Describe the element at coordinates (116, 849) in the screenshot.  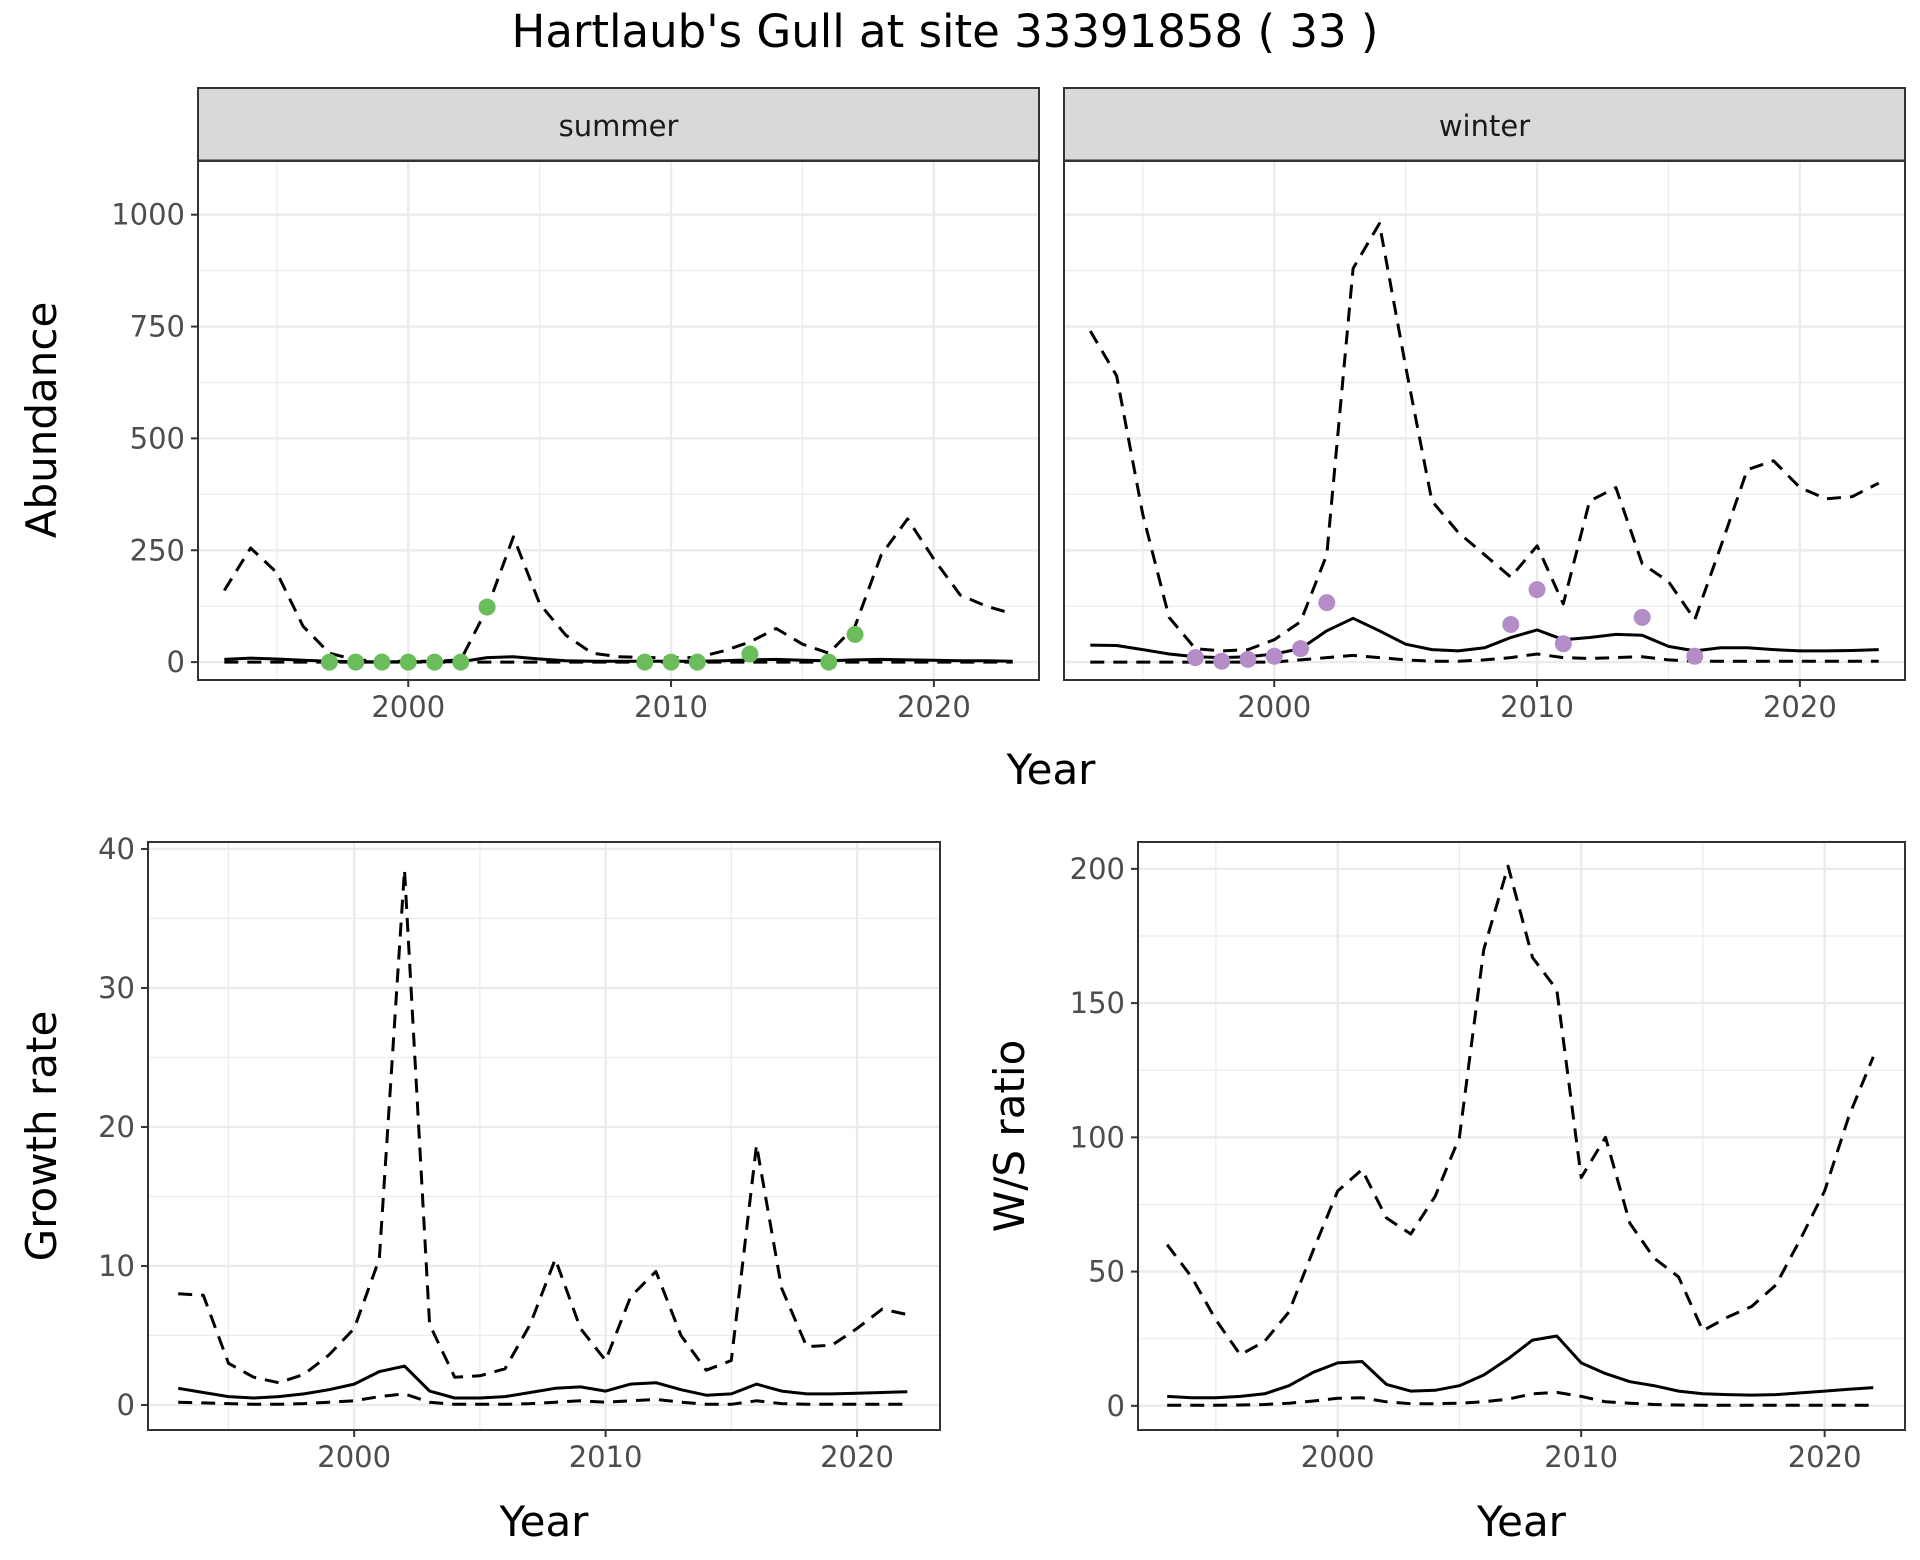
I see `y-tick-label: 40` at that location.